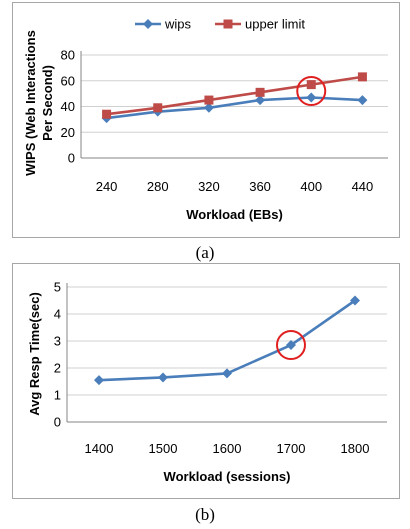 This screenshot has height=529, width=410. I want to click on x-tick-label: 1800, so click(355, 448).